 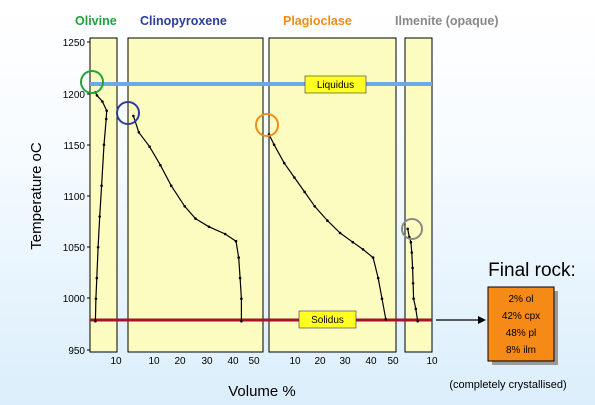 I want to click on y-tick-marks, so click(x=88, y=196).